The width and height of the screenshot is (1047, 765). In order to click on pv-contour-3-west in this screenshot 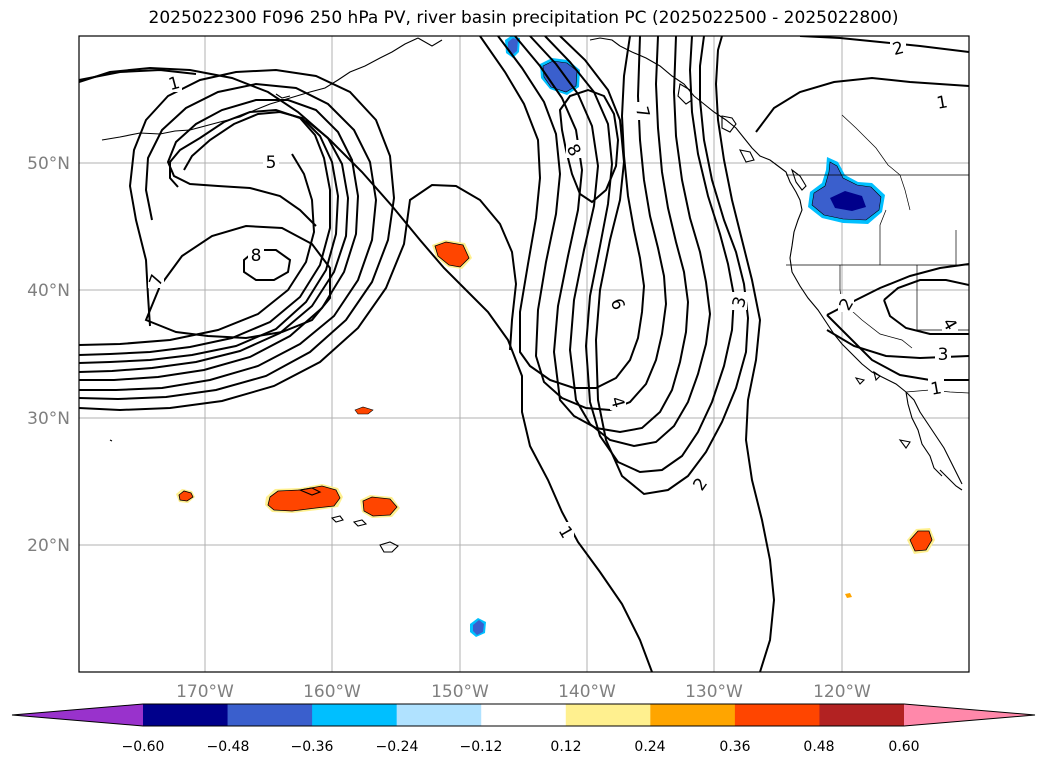, I will do `click(209, 237)`.